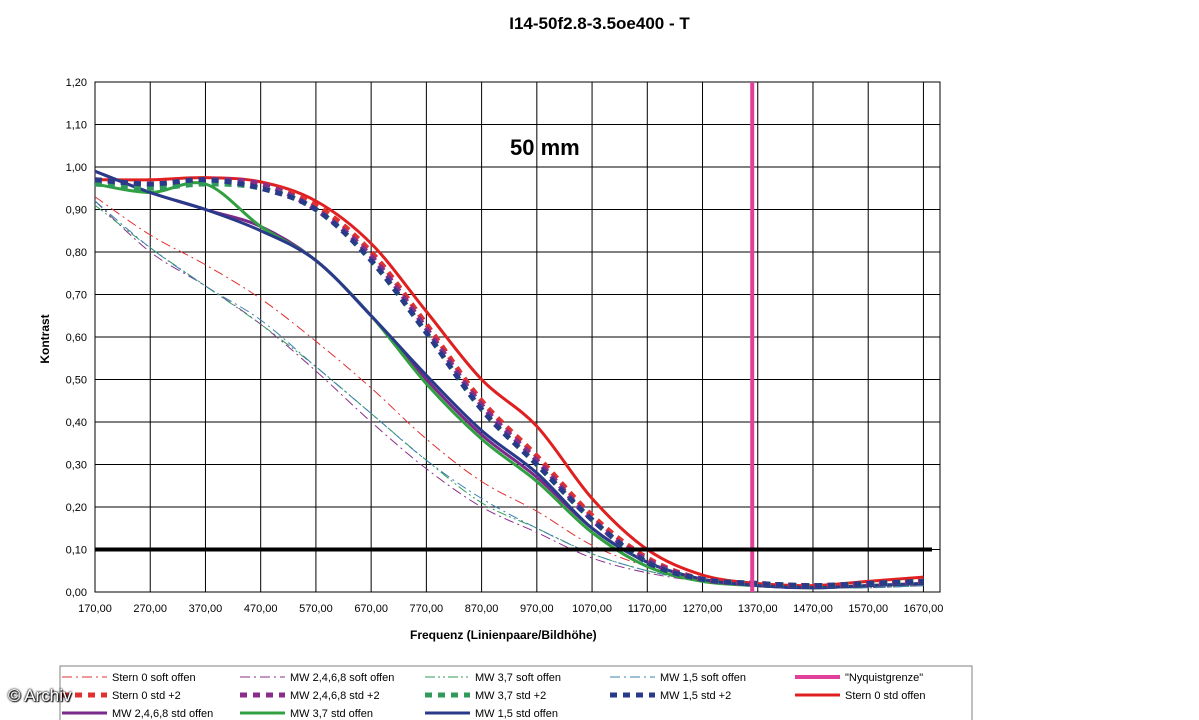  What do you see at coordinates (150, 609) in the screenshot?
I see `x-tick-label: 270,00` at bounding box center [150, 609].